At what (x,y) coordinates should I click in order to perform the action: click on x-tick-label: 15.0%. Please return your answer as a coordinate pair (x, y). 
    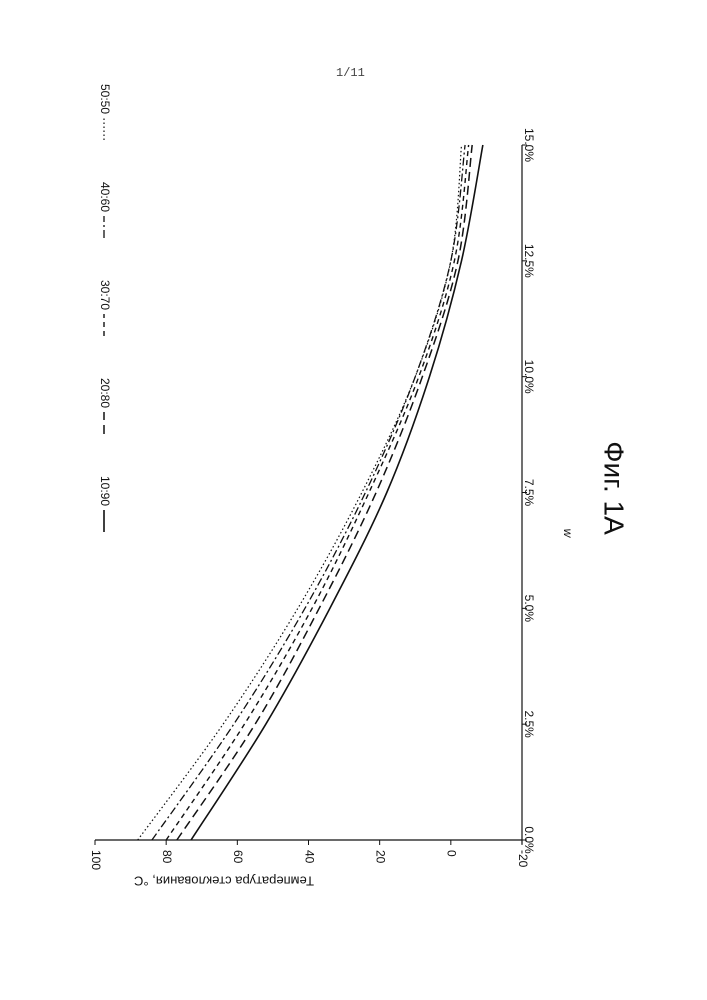
    Looking at the image, I should click on (529, 145).